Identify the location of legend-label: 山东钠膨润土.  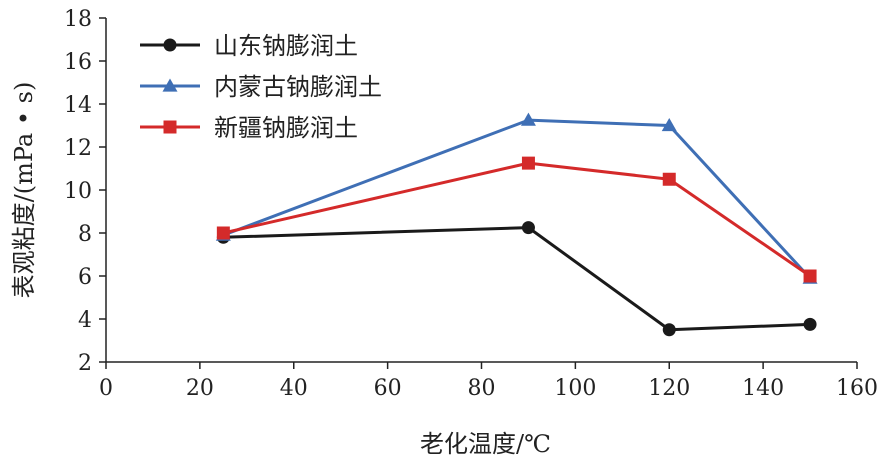
(286, 46).